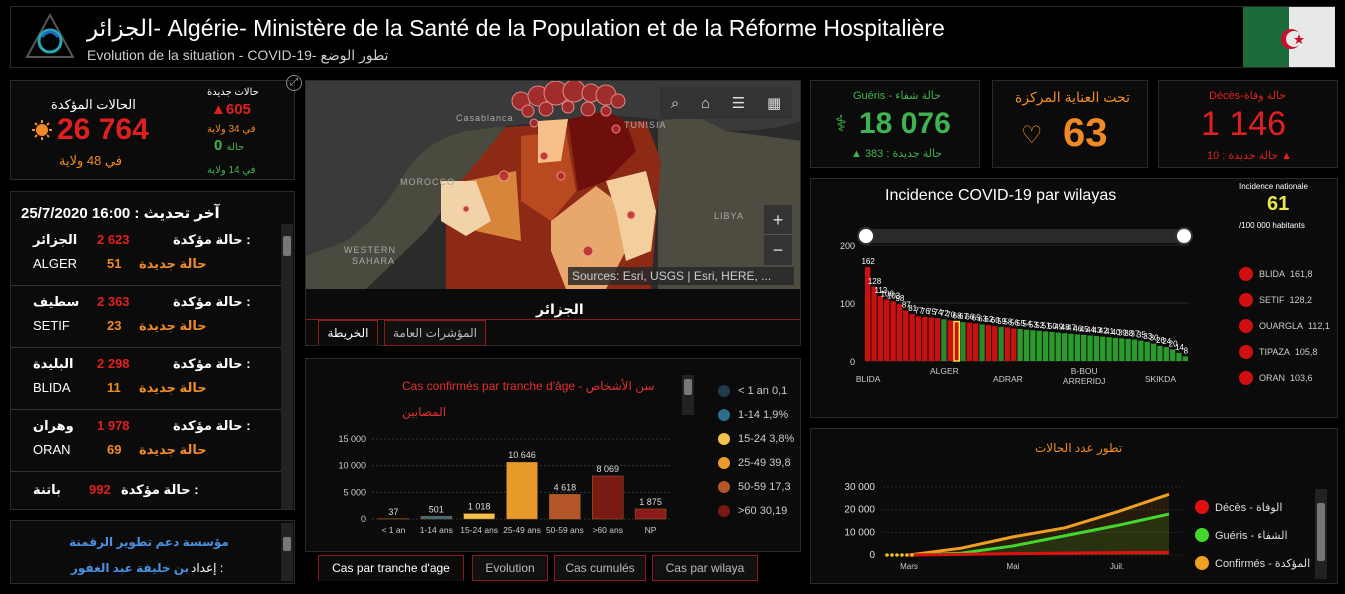 The width and height of the screenshot is (1345, 594). I want to click on wilaya-new: 69, so click(114, 449).